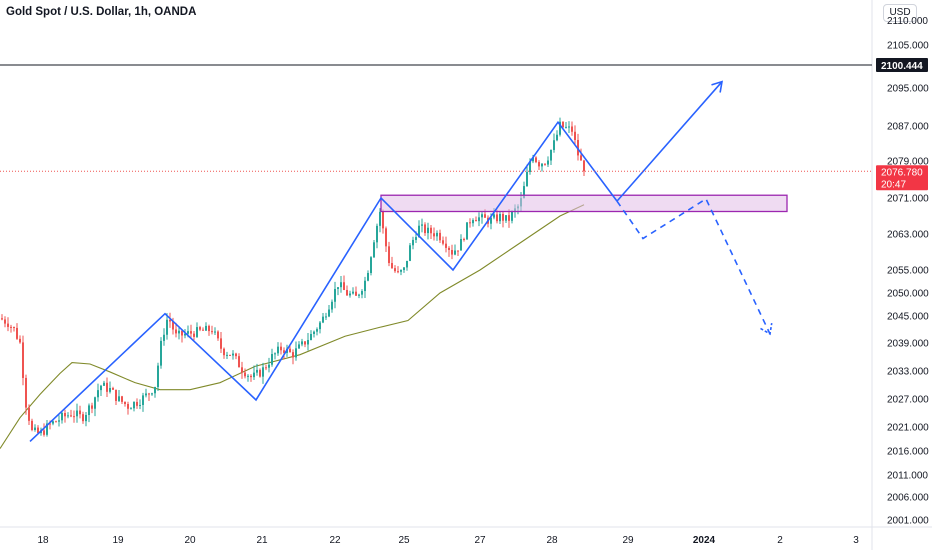 The width and height of the screenshot is (932, 550). What do you see at coordinates (766, 329) in the screenshot?
I see `bearish-arrowhead` at bounding box center [766, 329].